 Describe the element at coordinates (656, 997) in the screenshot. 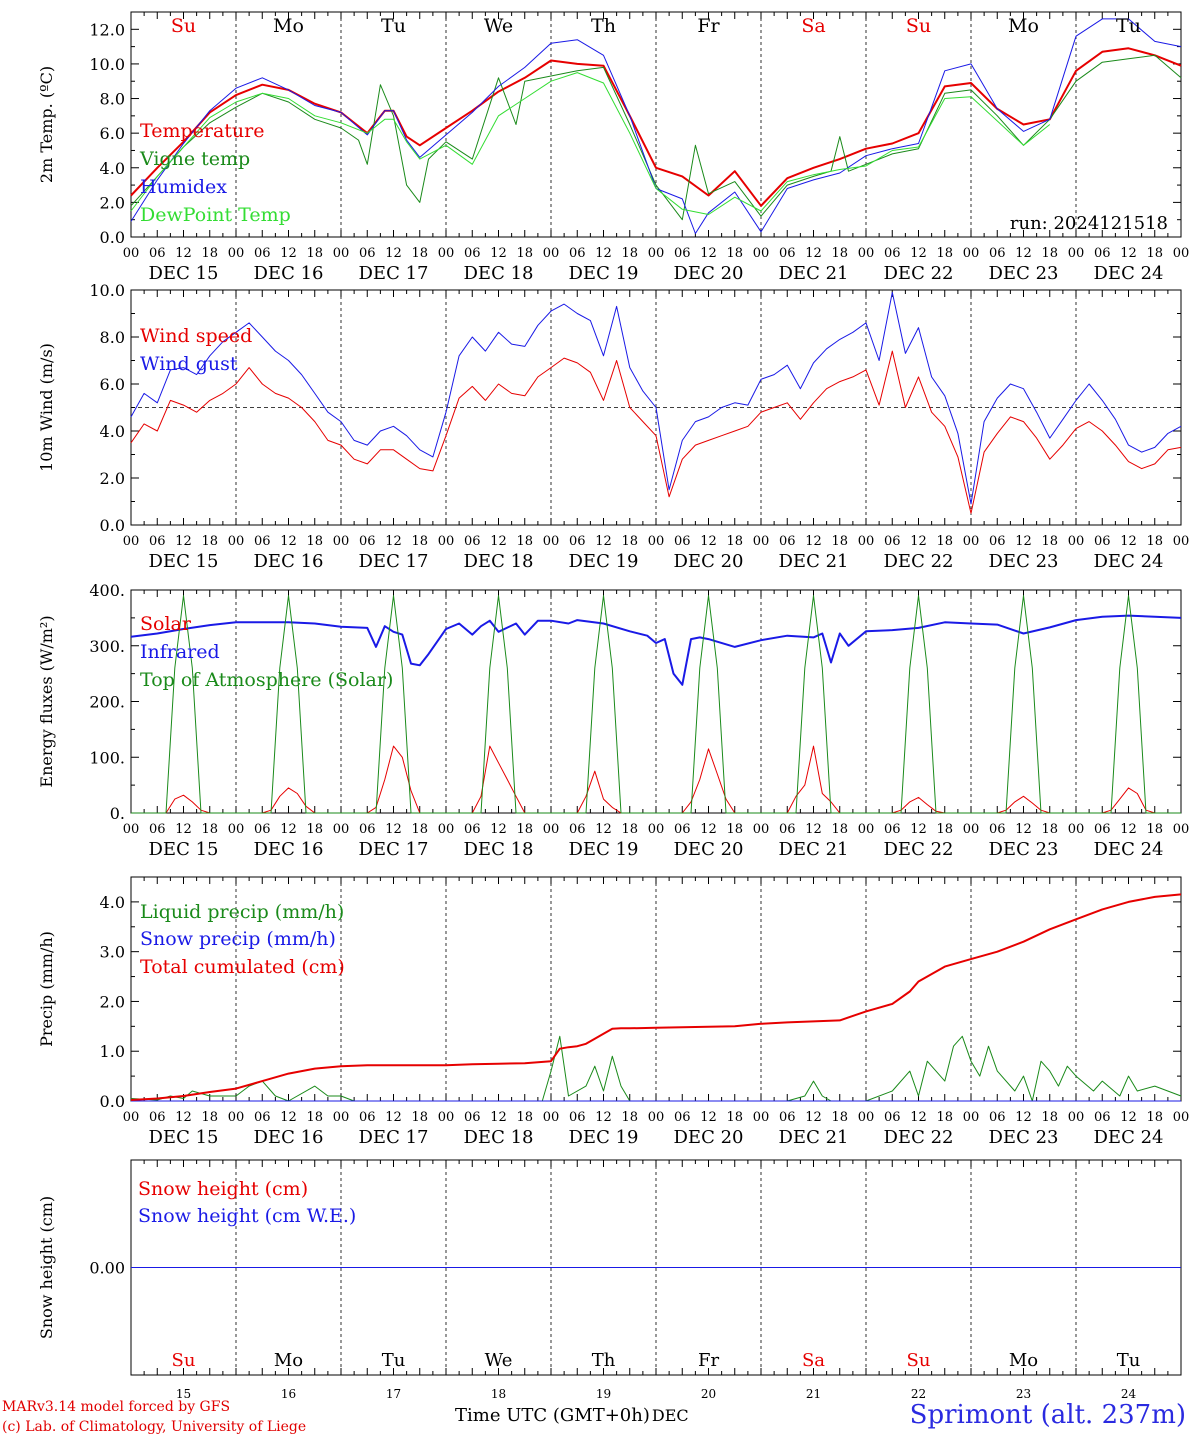

I see `series-total-cumulated-cm-` at that location.